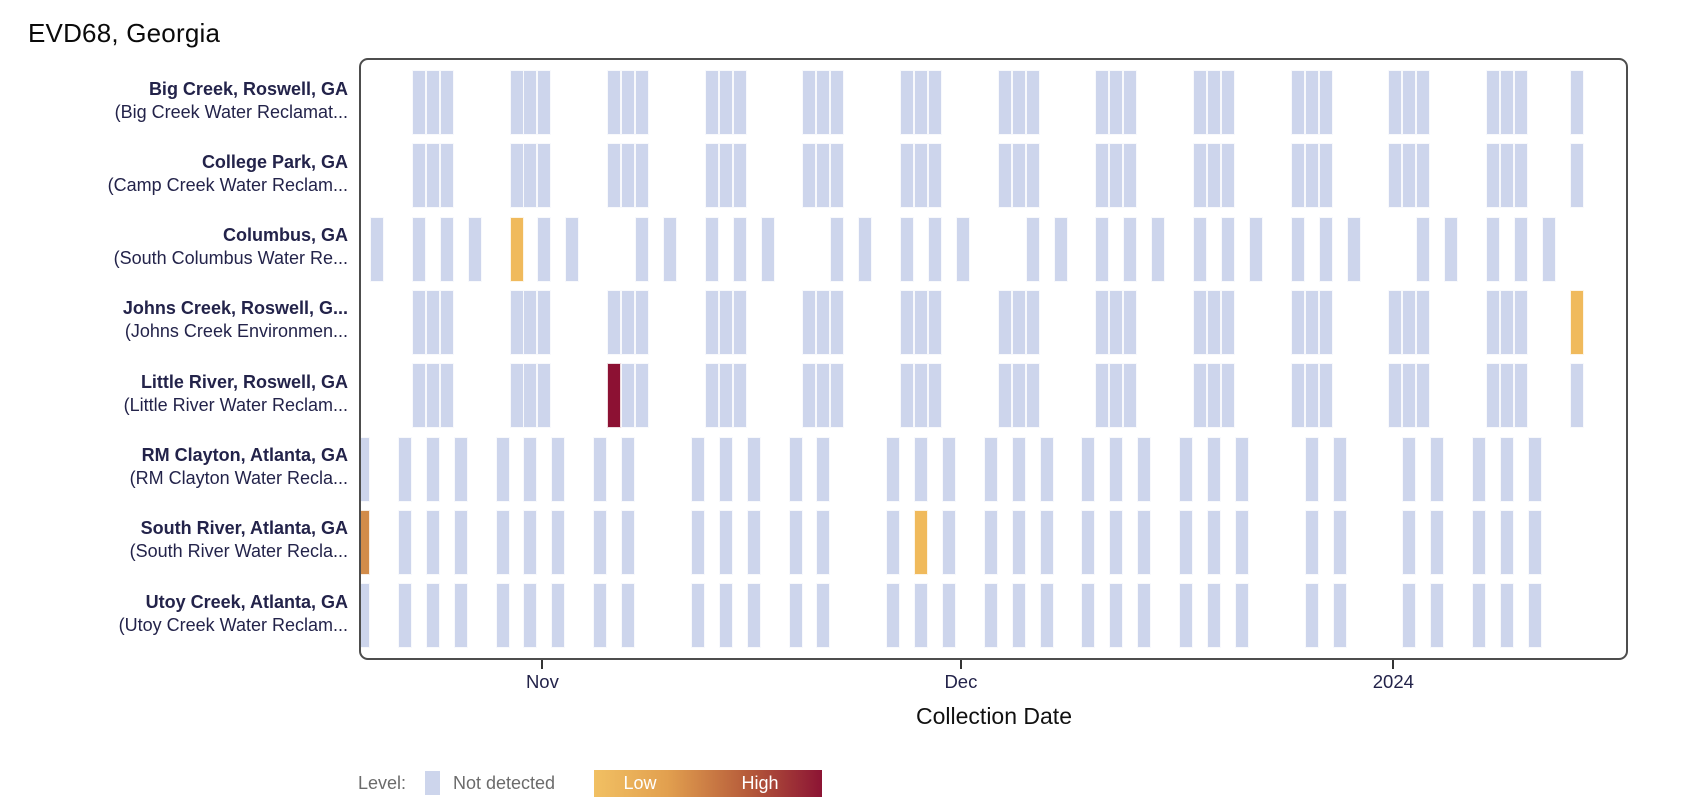 The width and height of the screenshot is (1702, 810). What do you see at coordinates (244, 528) in the screenshot?
I see `site-name: South River, Atlanta, GA` at bounding box center [244, 528].